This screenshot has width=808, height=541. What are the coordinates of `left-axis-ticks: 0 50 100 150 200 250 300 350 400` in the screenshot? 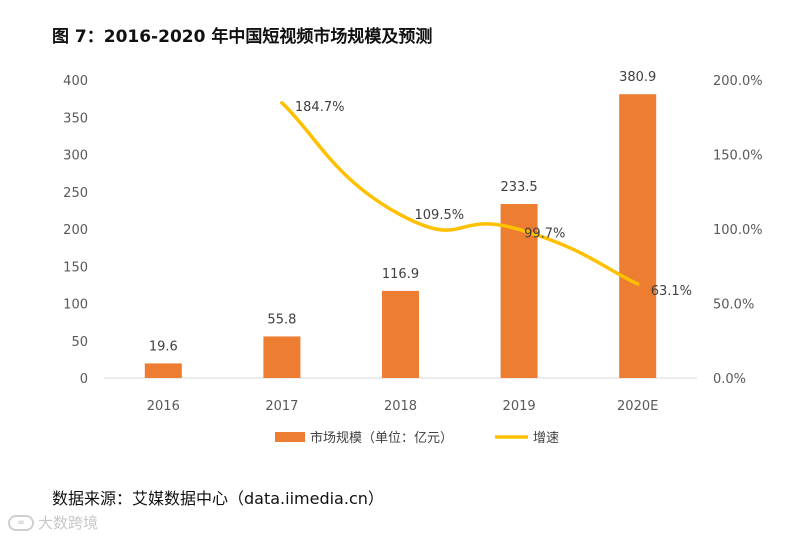 It's located at (75, 230).